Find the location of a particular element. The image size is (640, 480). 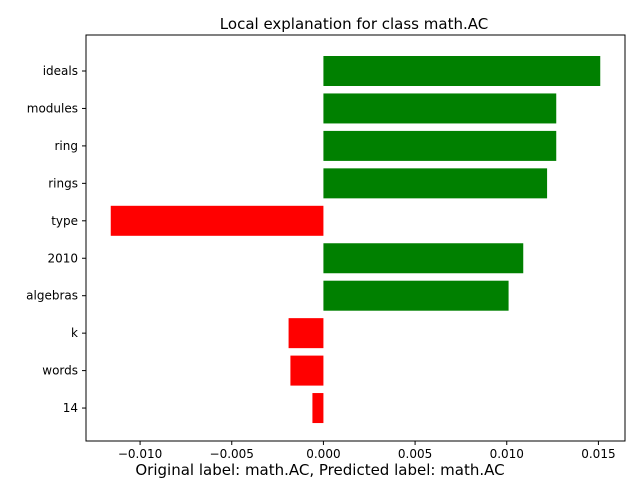

y-tick-label: 2010 is located at coordinates (62, 258).